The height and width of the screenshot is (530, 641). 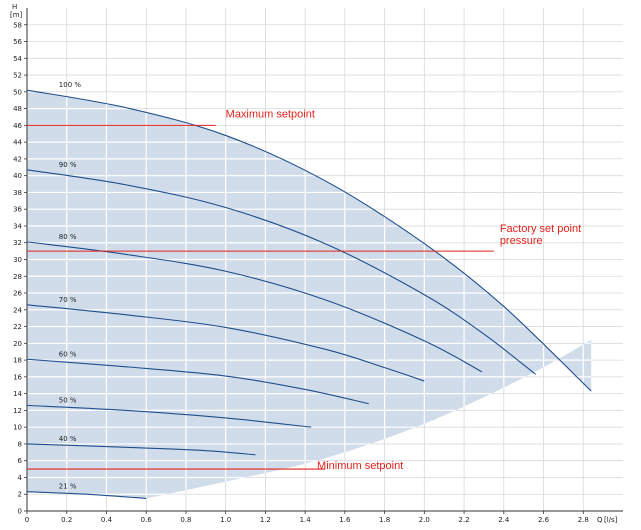 I want to click on y-tick-label: 24, so click(x=17, y=310).